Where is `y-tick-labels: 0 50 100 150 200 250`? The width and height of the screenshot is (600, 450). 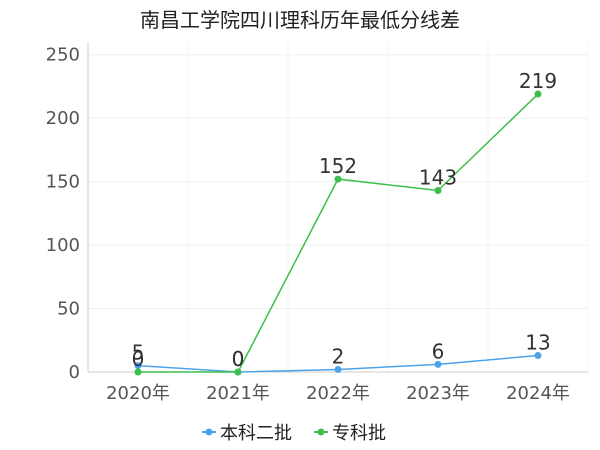
y-tick-labels: 0 50 100 150 200 250 is located at coordinates (63, 214).